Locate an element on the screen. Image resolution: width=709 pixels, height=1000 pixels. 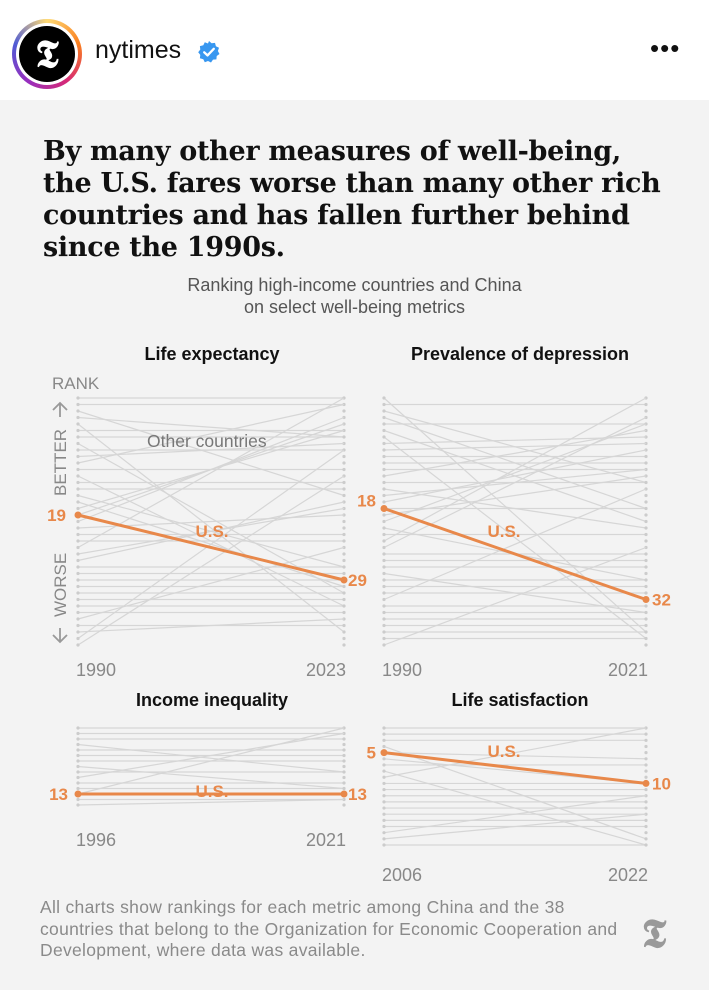
us-value-start: 5 is located at coordinates (371, 753).